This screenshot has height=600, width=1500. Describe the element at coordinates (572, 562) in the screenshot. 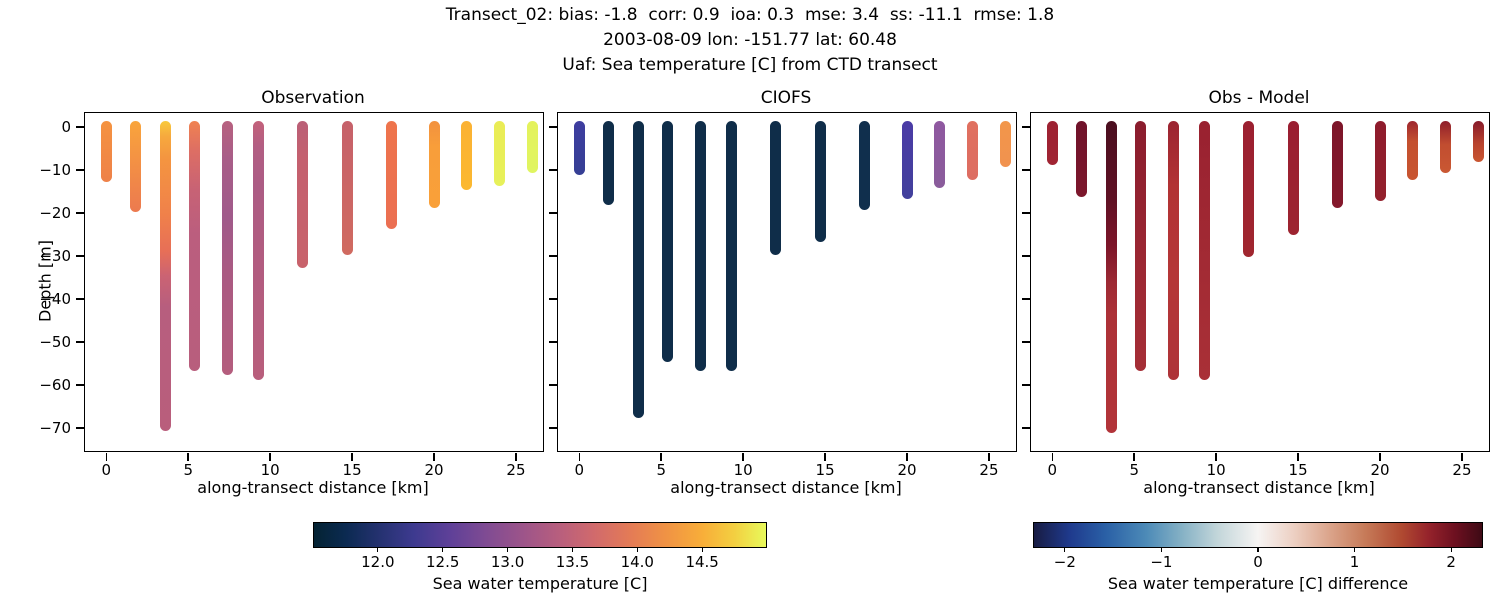

I see `colorbar-tick-label: 13.5` at that location.